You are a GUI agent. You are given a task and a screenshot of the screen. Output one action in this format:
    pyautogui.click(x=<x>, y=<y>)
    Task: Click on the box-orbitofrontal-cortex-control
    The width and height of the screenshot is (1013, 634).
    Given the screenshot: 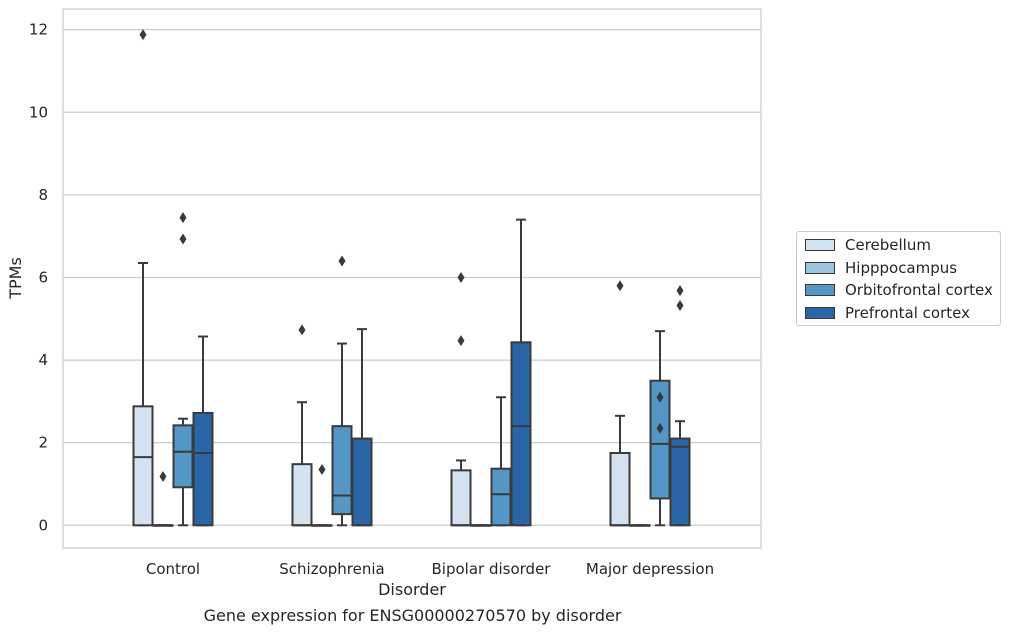 What is the action you would take?
    pyautogui.click(x=183, y=369)
    